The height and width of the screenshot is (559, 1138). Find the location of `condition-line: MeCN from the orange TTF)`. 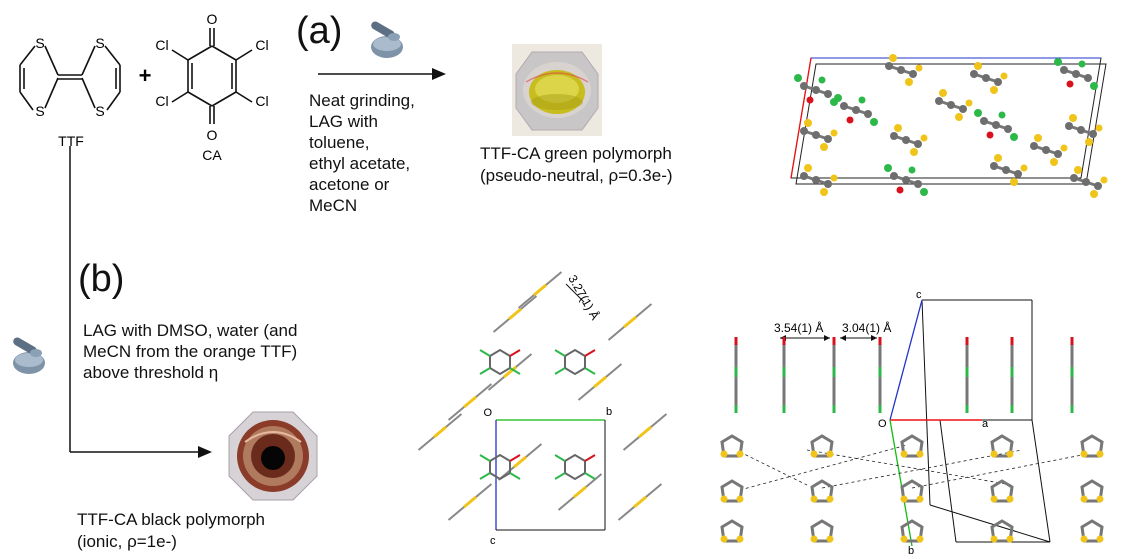

condition-line: MeCN from the orange TTF) is located at coordinates (190, 351).